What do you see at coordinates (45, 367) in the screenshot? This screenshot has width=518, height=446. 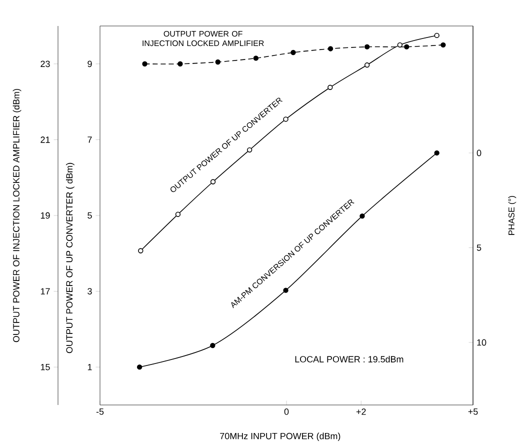 I see `y3-tick-label: 15` at bounding box center [45, 367].